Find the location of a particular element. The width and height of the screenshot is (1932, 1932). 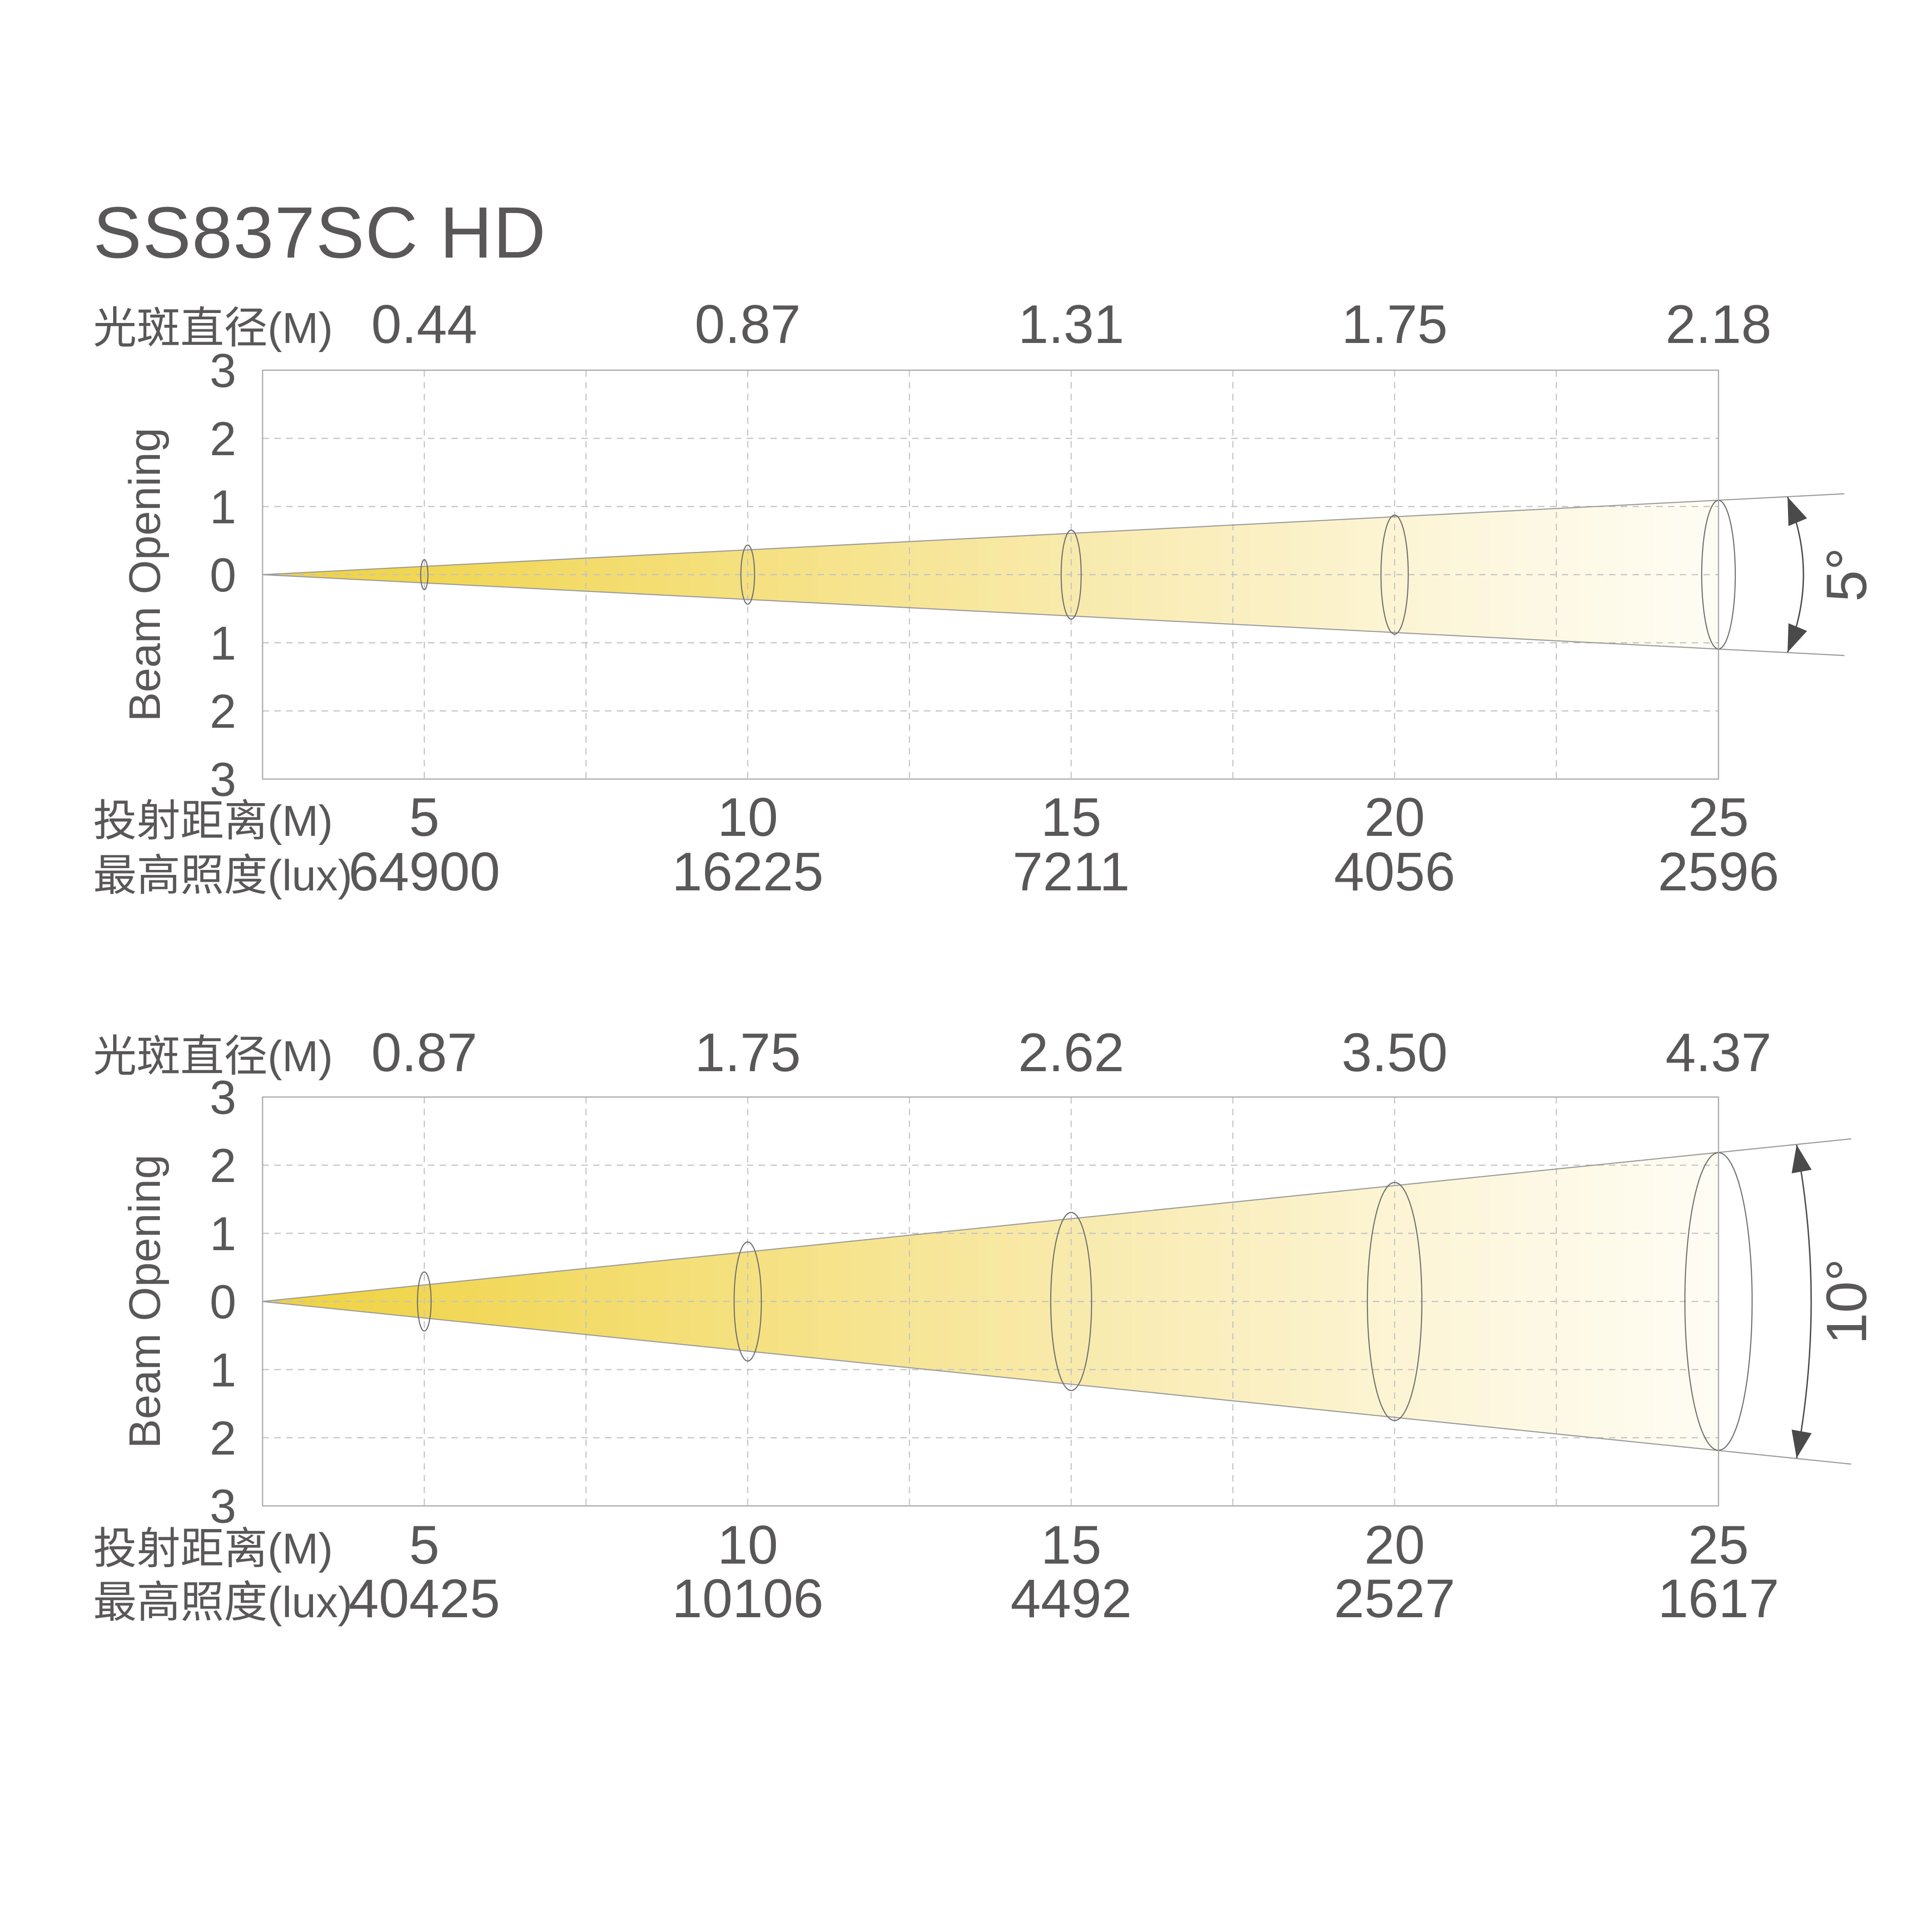

spot-diameter-value: 3.50 is located at coordinates (1394, 1052).